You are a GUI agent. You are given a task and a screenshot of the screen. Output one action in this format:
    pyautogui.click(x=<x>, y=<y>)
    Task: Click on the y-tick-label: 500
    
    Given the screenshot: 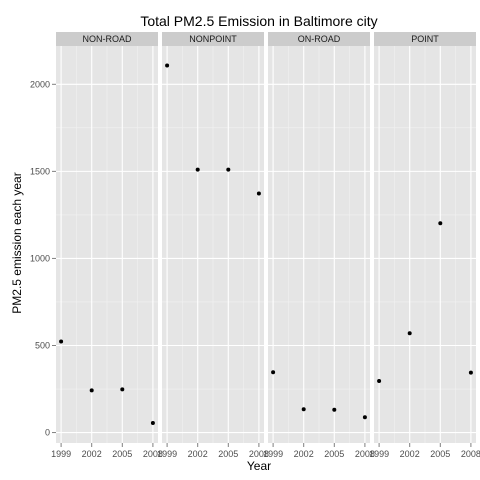 What is the action you would take?
    pyautogui.click(x=42, y=345)
    